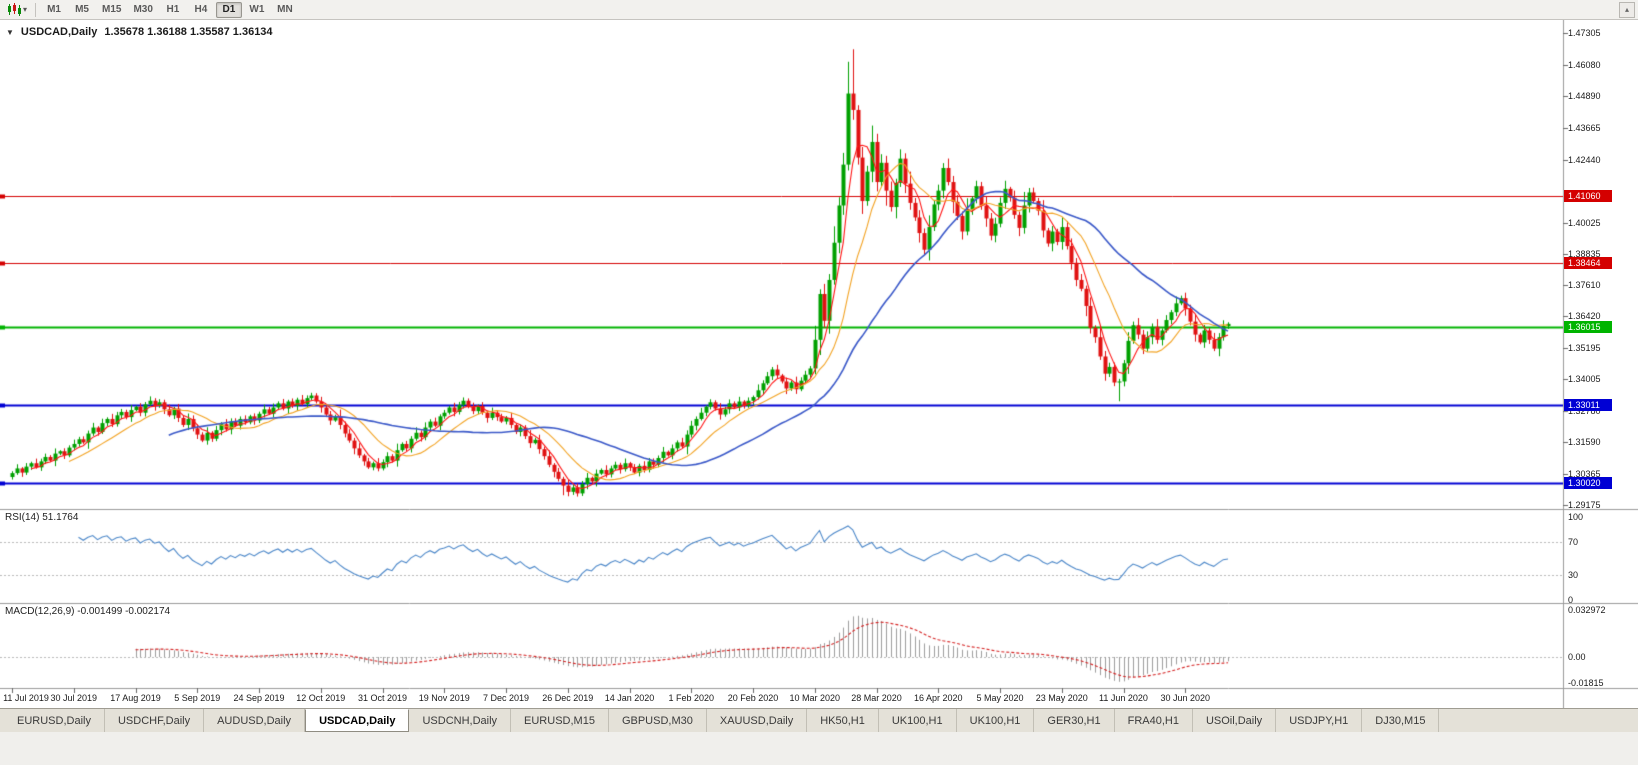 Image resolution: width=1638 pixels, height=765 pixels. What do you see at coordinates (1319, 720) in the screenshot?
I see `chart-tab-usdjpy-h1: USDJPY,H1` at bounding box center [1319, 720].